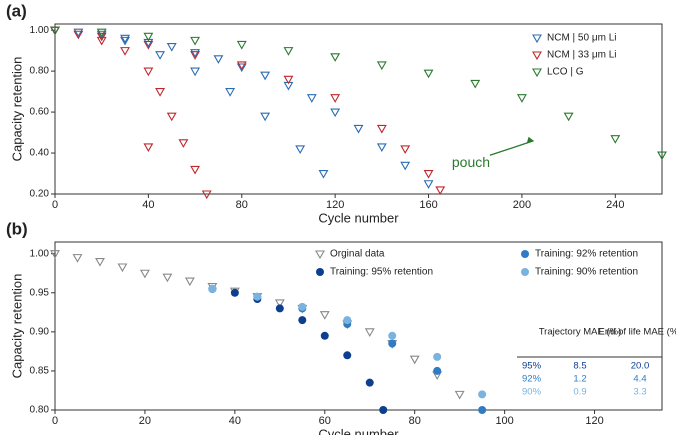  What do you see at coordinates (532, 379) in the screenshot?
I see `table-cell: 92%` at bounding box center [532, 379].